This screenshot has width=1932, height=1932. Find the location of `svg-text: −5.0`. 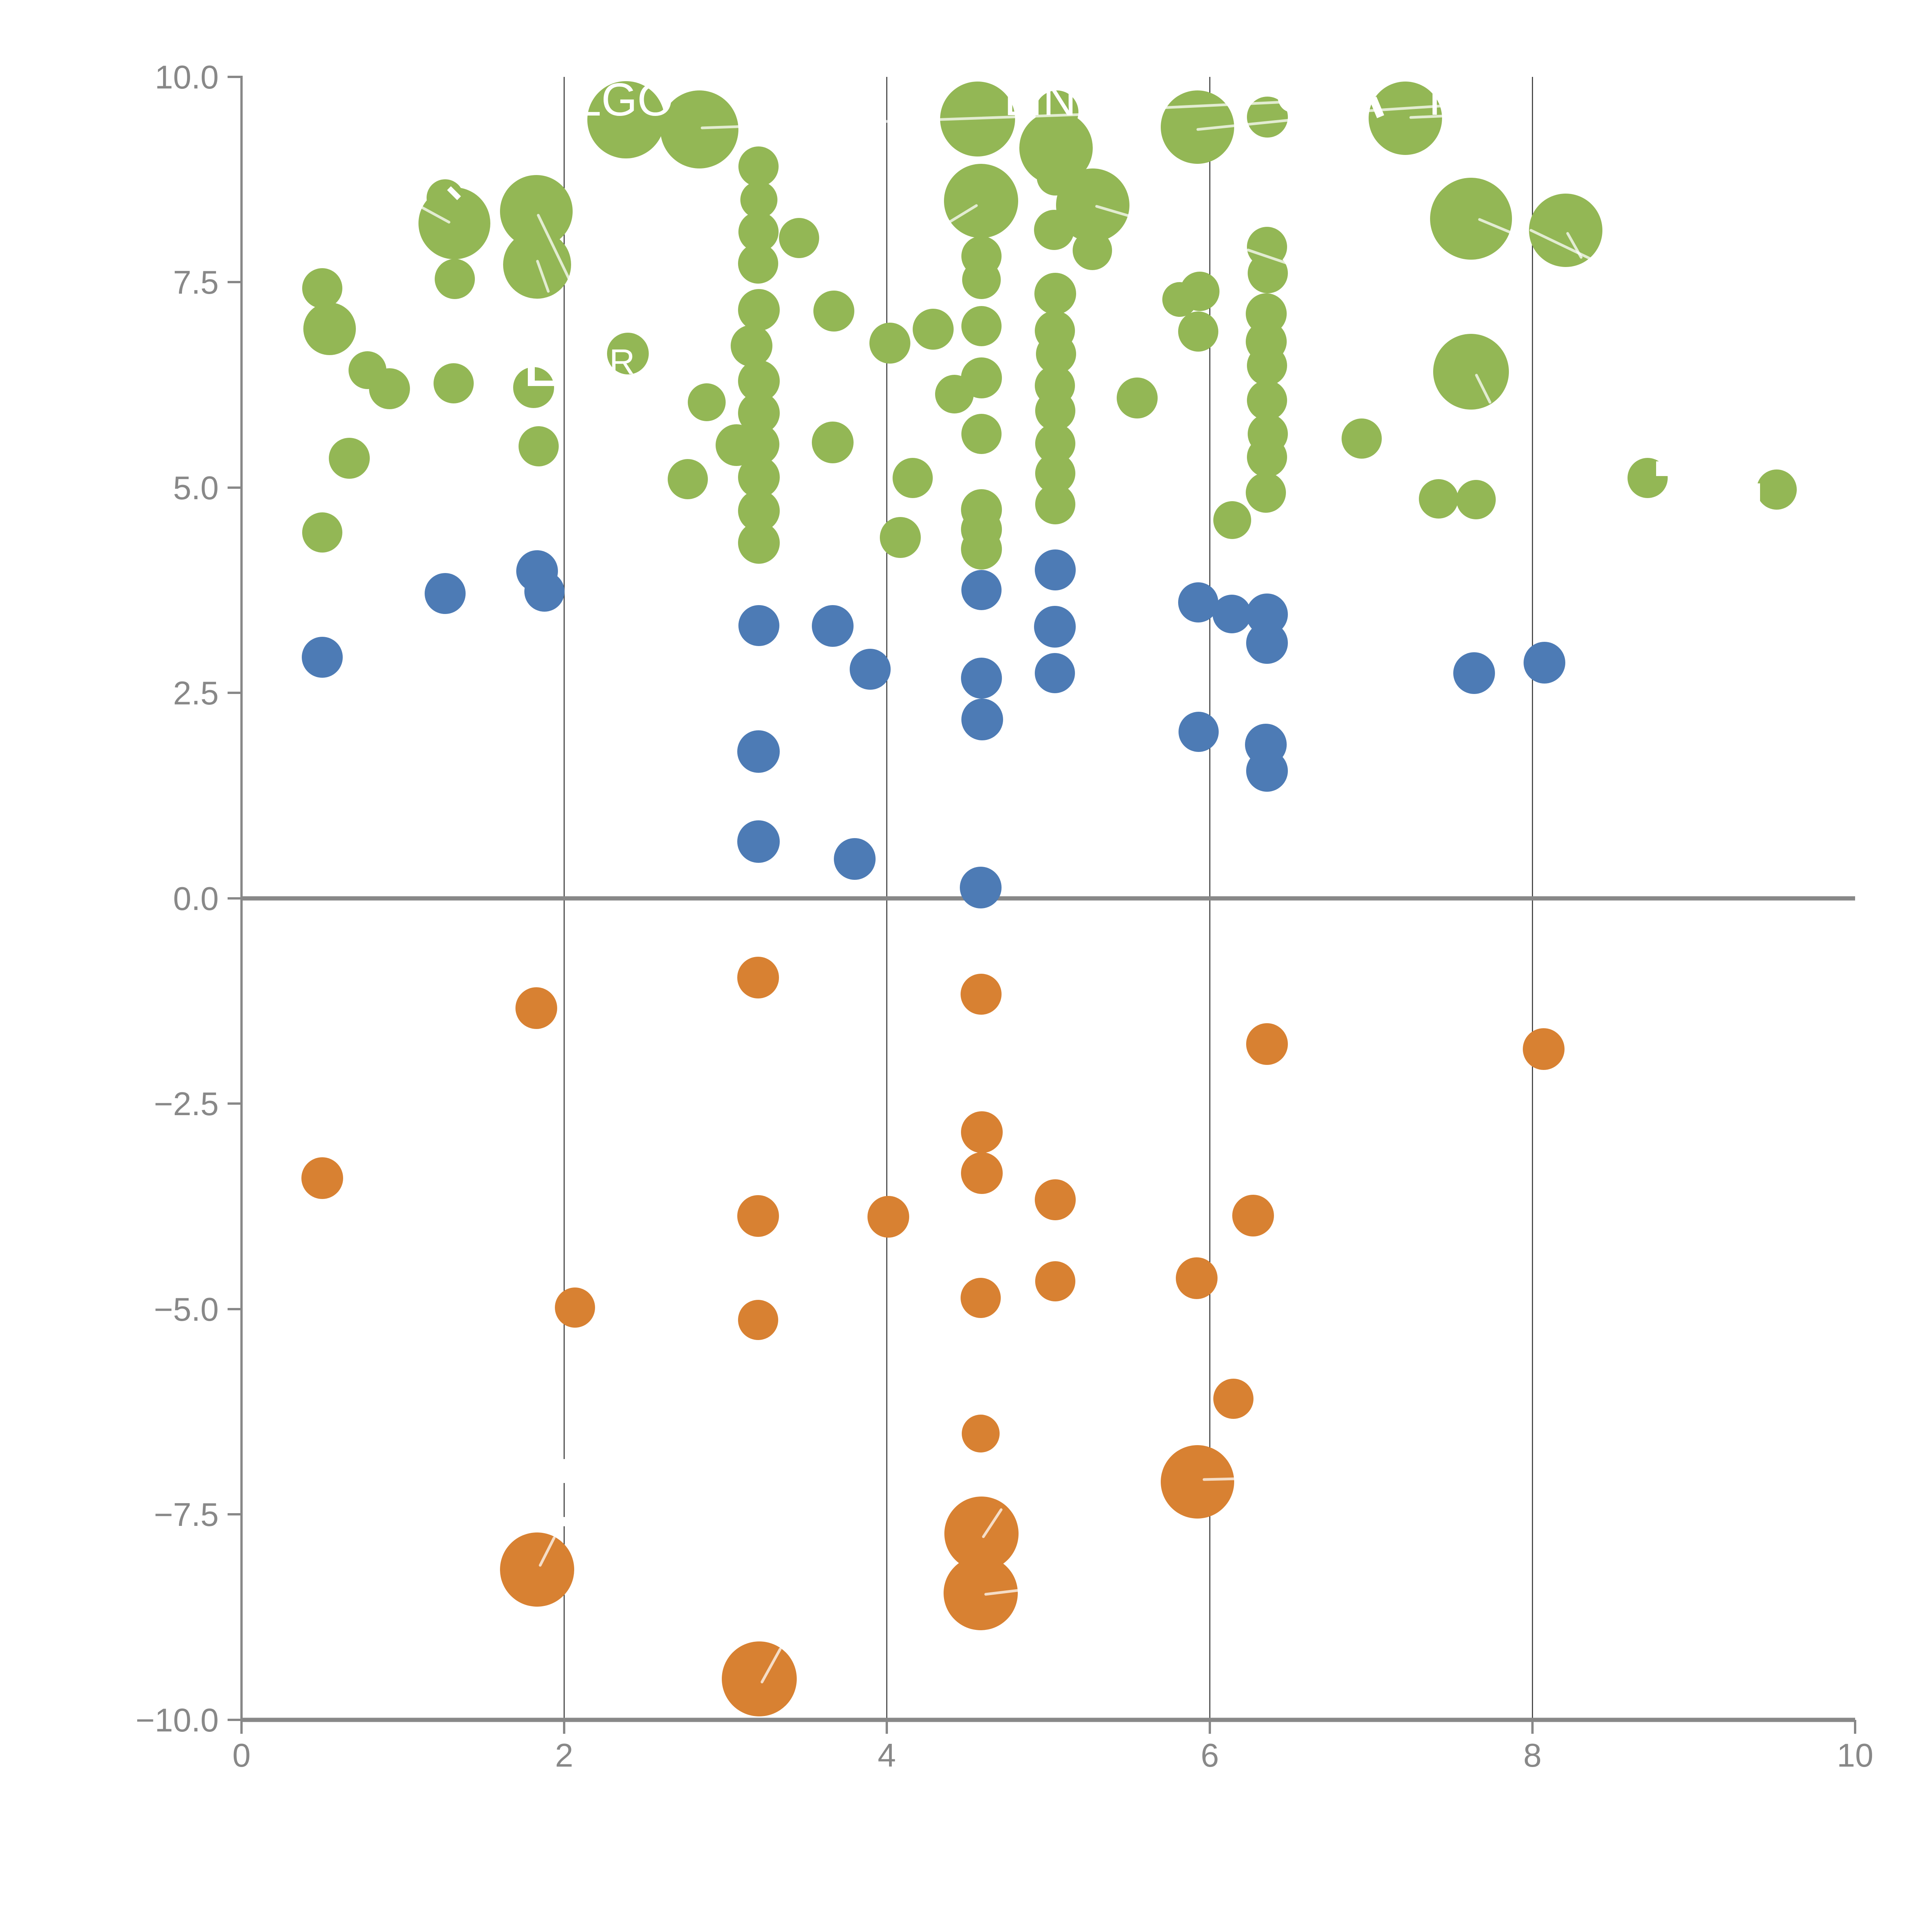

svg-text: −5.0 is located at coordinates (186, 1310).